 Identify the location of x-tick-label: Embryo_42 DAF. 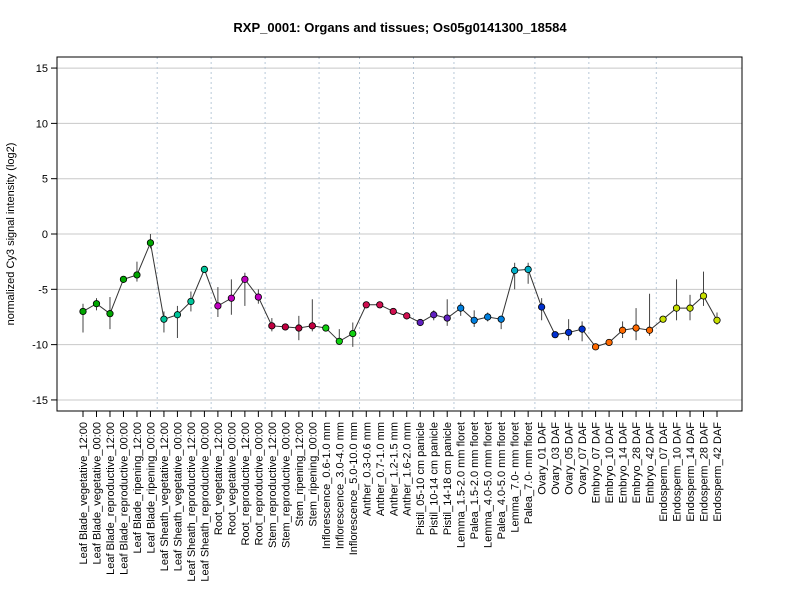
(651, 463).